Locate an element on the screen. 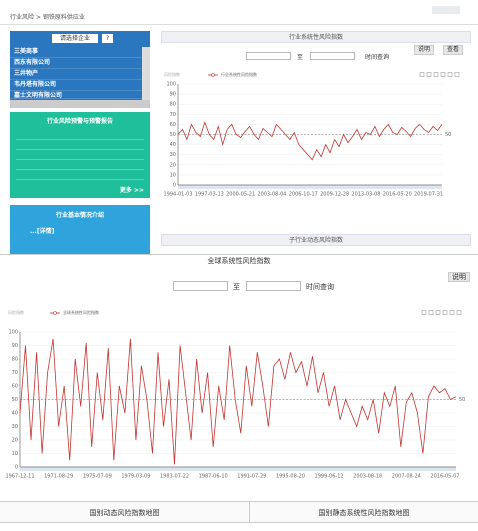 The height and width of the screenshot is (531, 478). warning-panel: 行业风险预警与预警报告 更多 >> is located at coordinates (80, 155).